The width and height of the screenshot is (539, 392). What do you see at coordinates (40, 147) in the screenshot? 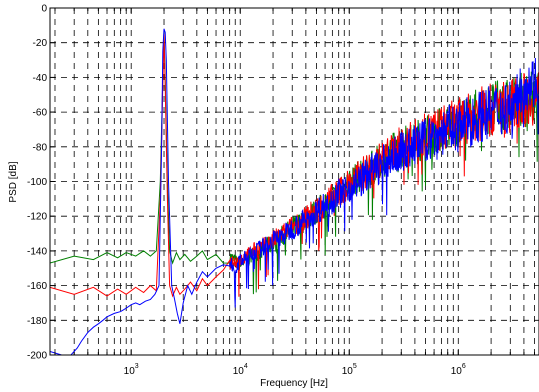
I see `y-tick-label: -80` at bounding box center [40, 147].